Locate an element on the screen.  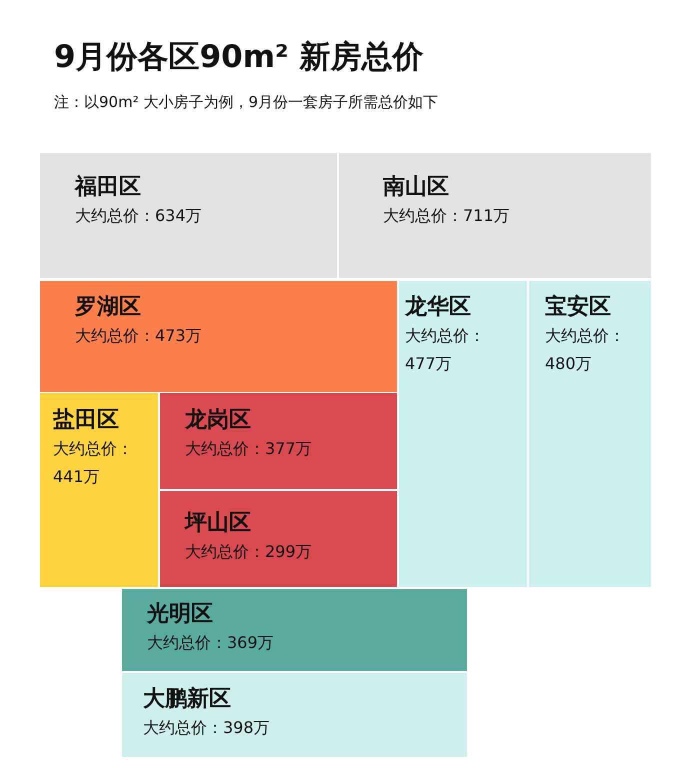
data-label: 大约总价：473万 is located at coordinates (138, 336).